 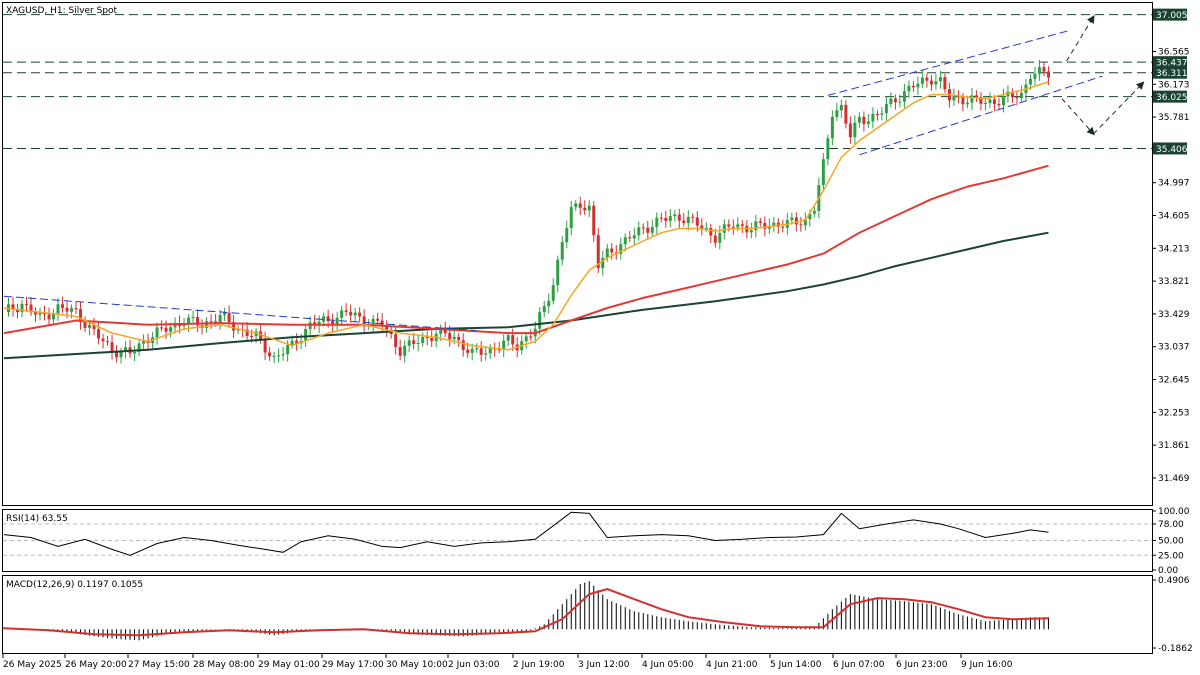 I want to click on macd-title: MACD(12,26,9) 0.1197 0.1055, so click(x=74, y=585).